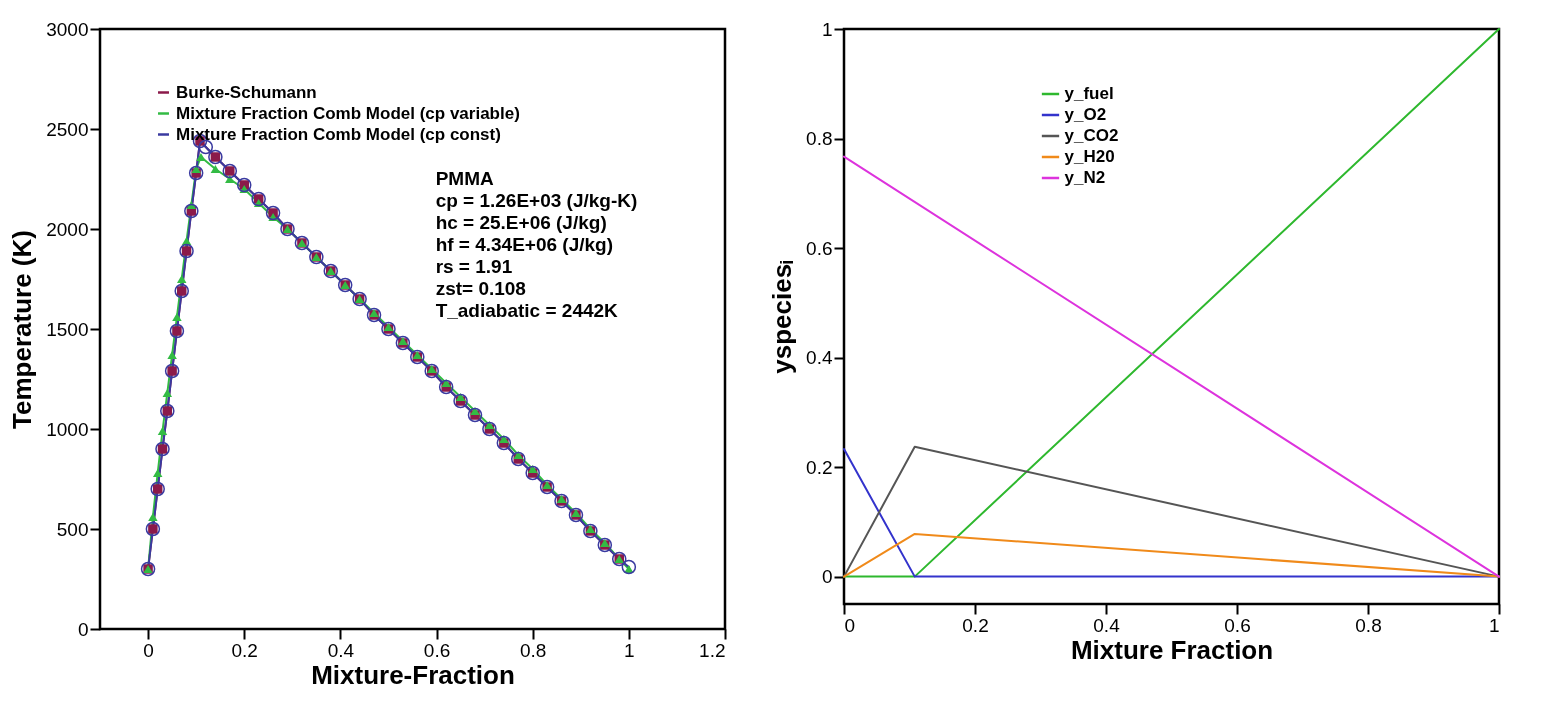 The width and height of the screenshot is (1551, 706). I want to click on x-tick-label: 1.2, so click(712, 650).